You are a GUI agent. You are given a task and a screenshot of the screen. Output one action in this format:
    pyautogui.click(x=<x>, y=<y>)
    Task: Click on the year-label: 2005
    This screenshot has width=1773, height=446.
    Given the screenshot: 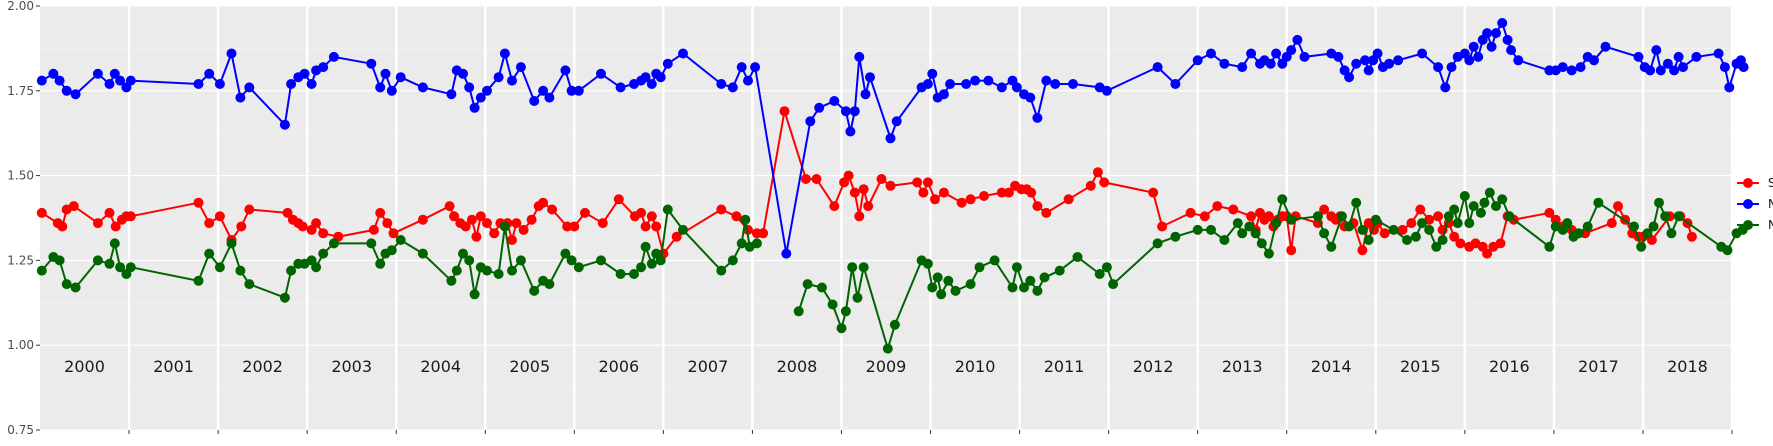 What is the action you would take?
    pyautogui.click(x=529, y=366)
    